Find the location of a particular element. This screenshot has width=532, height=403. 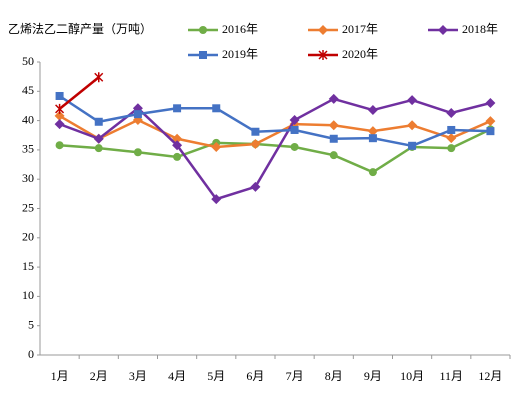

x-tick-label: 11月 is located at coordinates (451, 376).